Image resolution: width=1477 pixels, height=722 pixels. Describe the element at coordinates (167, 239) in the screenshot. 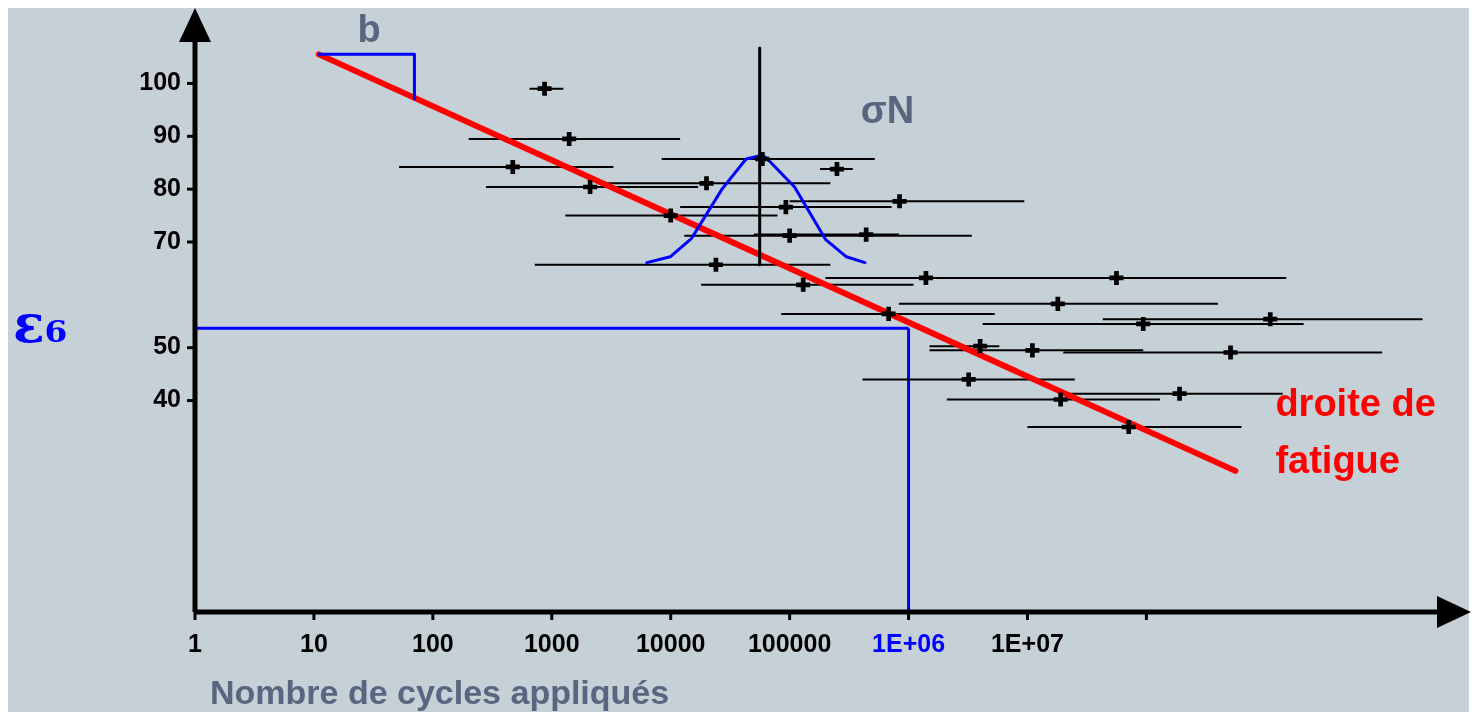

I see `y-tick-label: 70` at that location.